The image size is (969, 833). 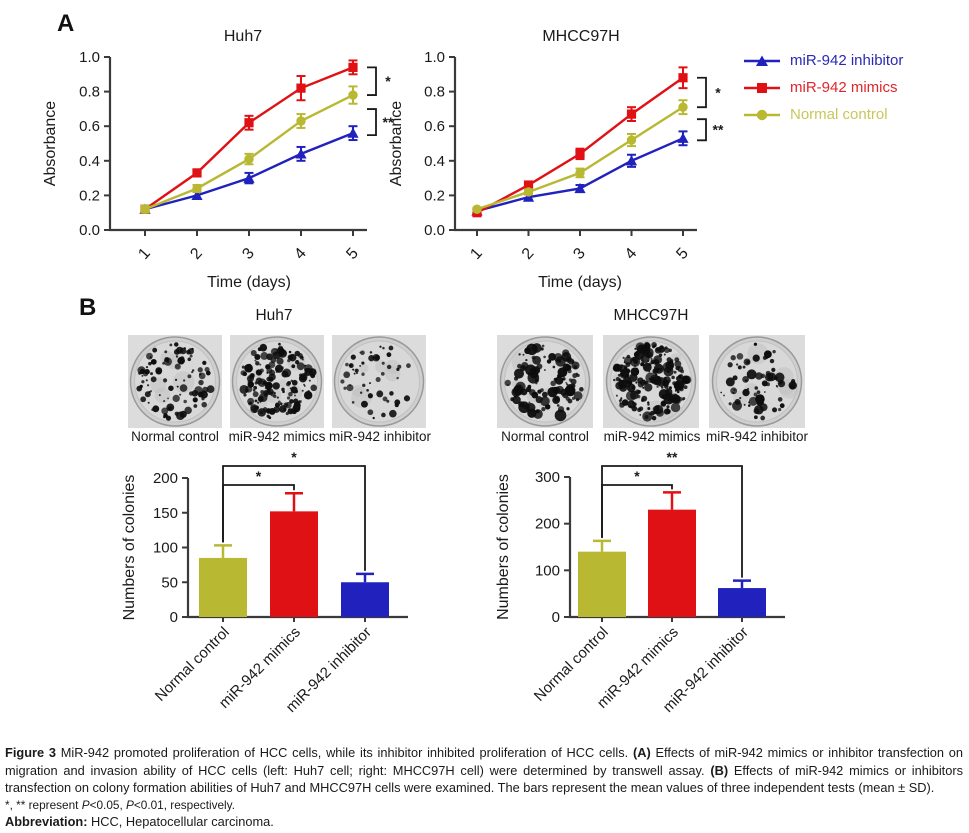 I want to click on svg-text: 0.0, so click(x=434, y=230).